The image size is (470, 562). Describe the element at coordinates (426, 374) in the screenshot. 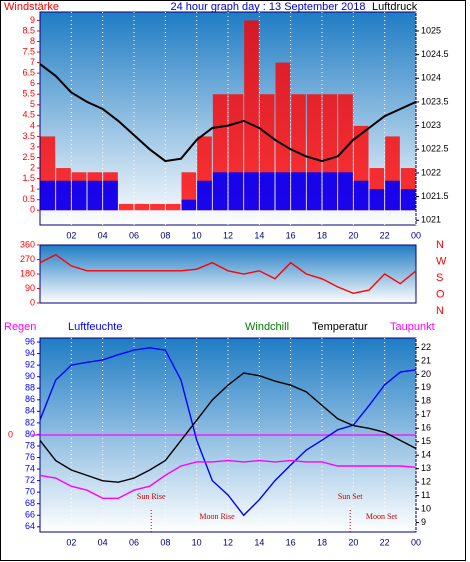

I see `y2-tick-label: 20` at that location.